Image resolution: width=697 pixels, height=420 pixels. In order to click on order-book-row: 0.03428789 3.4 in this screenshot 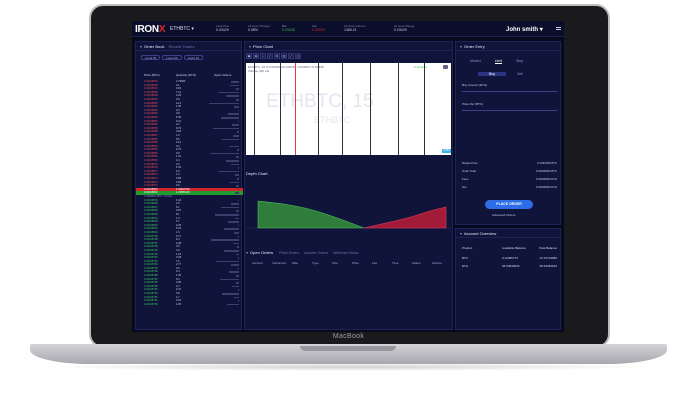, I will do `click(189, 272)`.